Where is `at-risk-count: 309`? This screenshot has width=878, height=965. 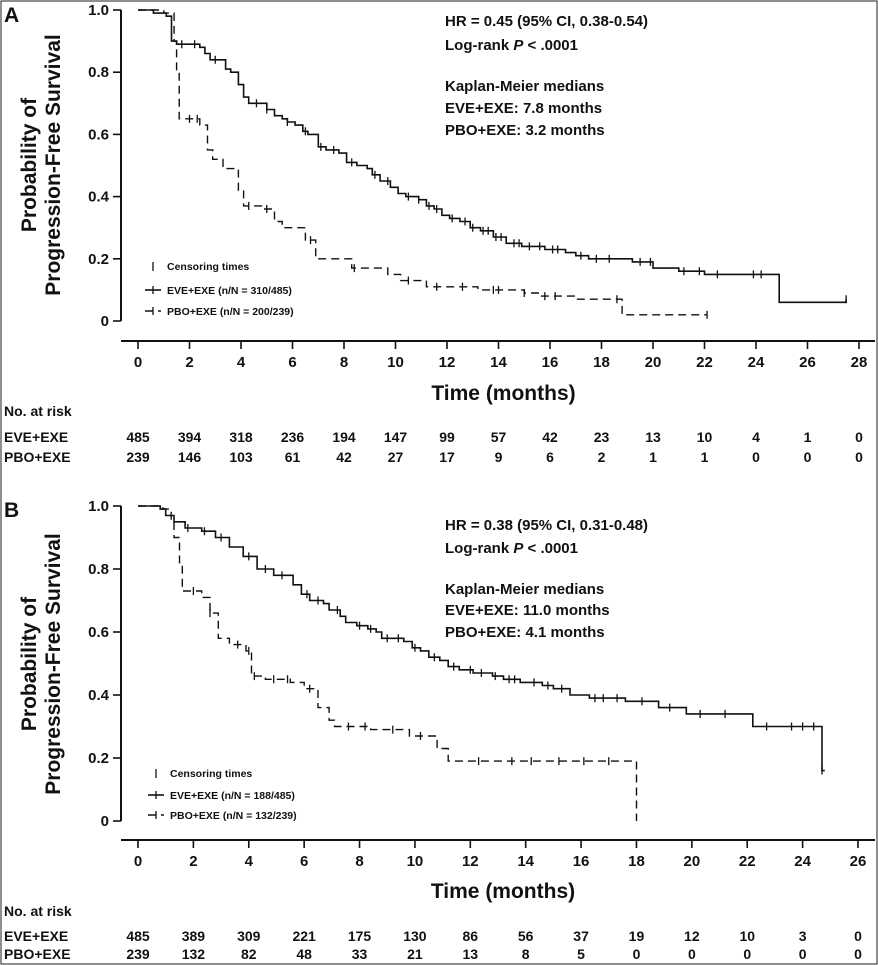
at-risk-count: 309 is located at coordinates (249, 936).